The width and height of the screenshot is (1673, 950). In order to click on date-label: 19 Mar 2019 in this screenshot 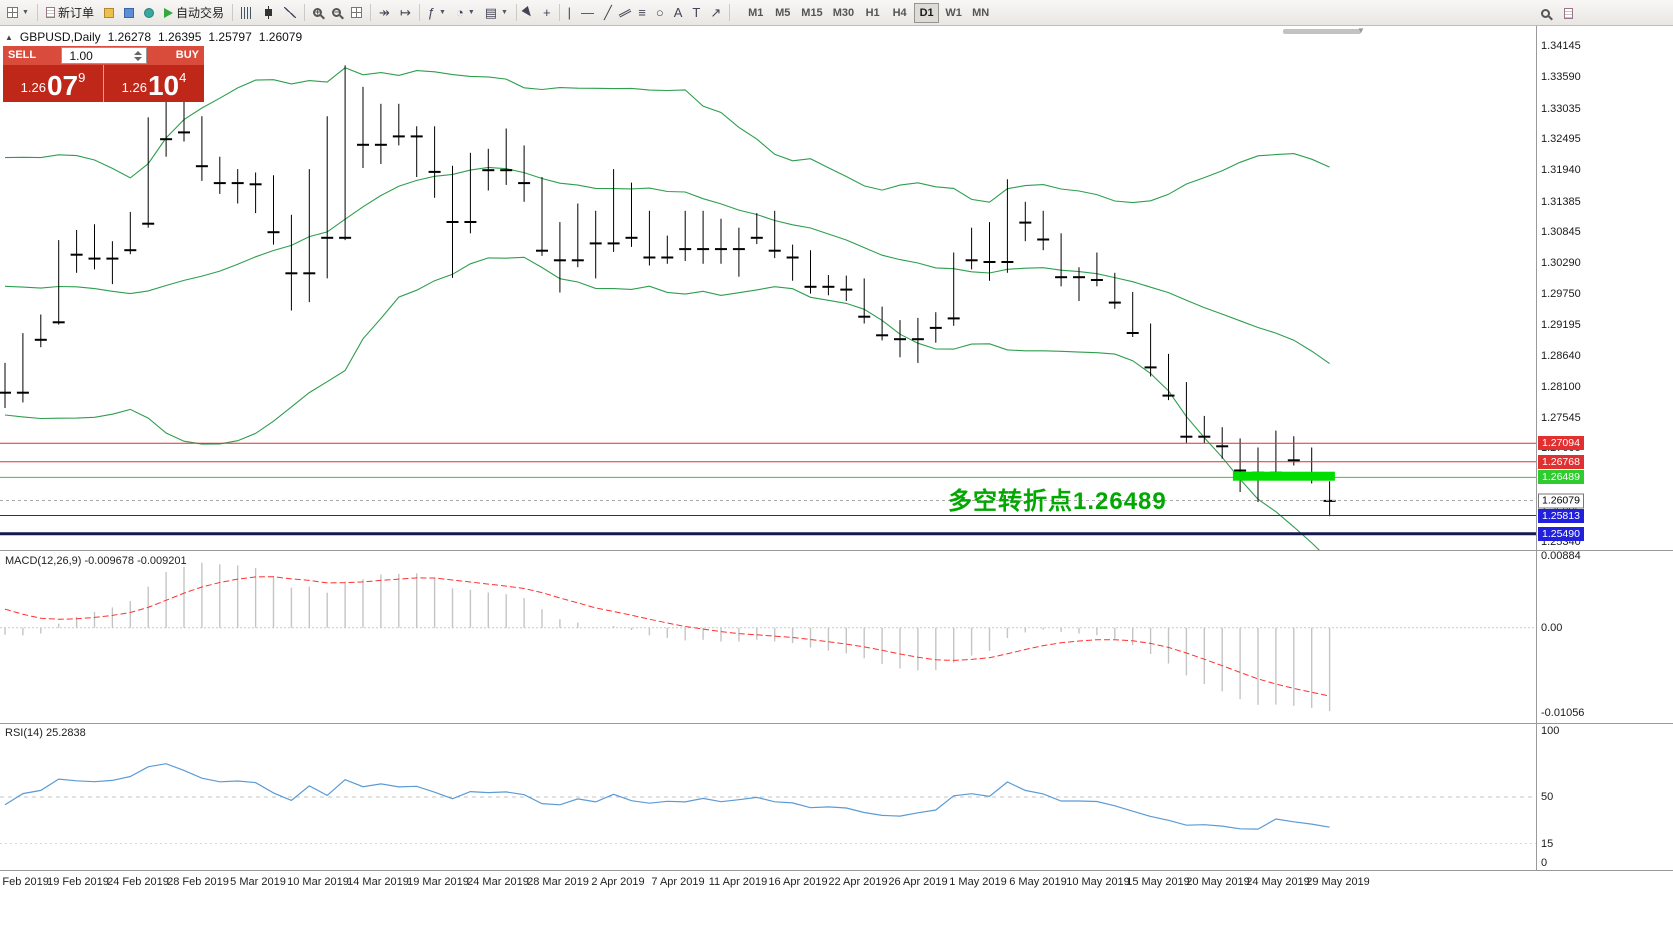, I will do `click(438, 882)`.